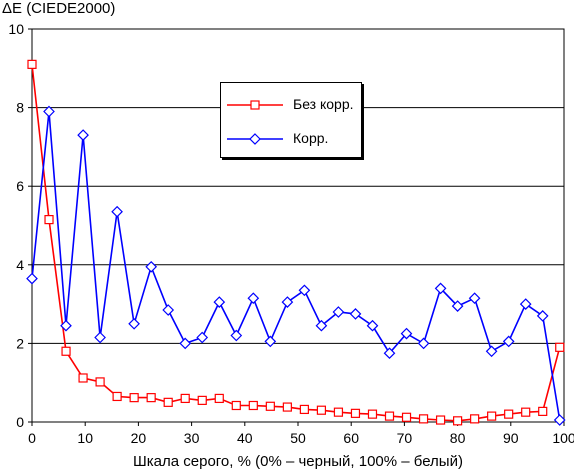  Describe the element at coordinates (255, 105) in the screenshot. I see `legend-swatch-red` at that location.